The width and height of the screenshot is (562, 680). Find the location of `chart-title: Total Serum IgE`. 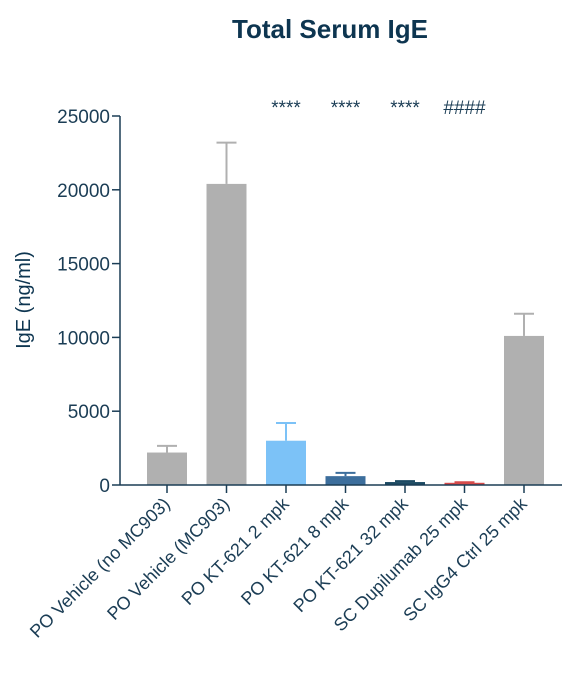

chart-title: Total Serum IgE is located at coordinates (330, 29).